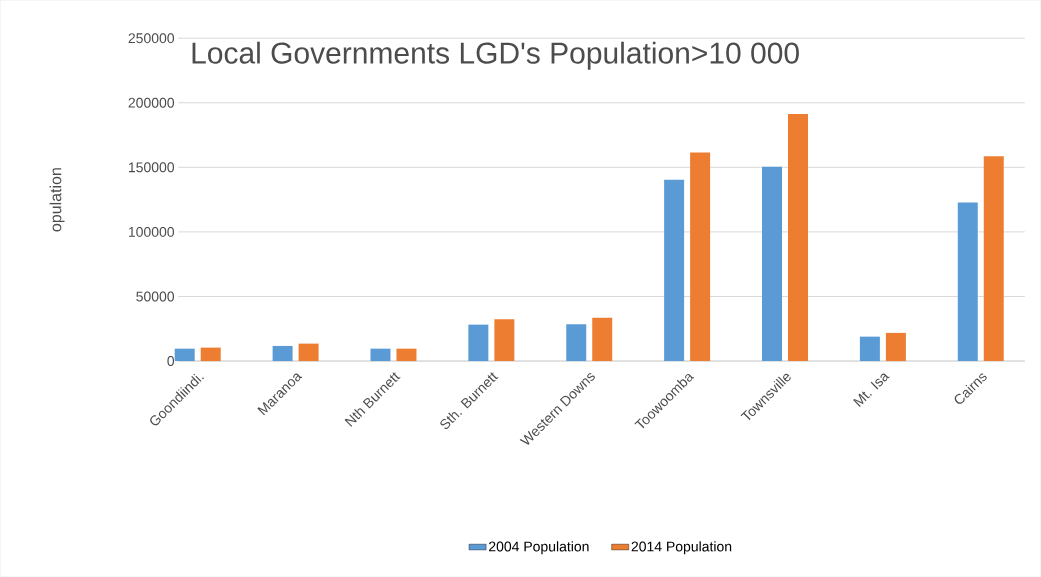 The image size is (1041, 577). What do you see at coordinates (539, 548) in the screenshot?
I see `legend-label: 2004 Population` at bounding box center [539, 548].